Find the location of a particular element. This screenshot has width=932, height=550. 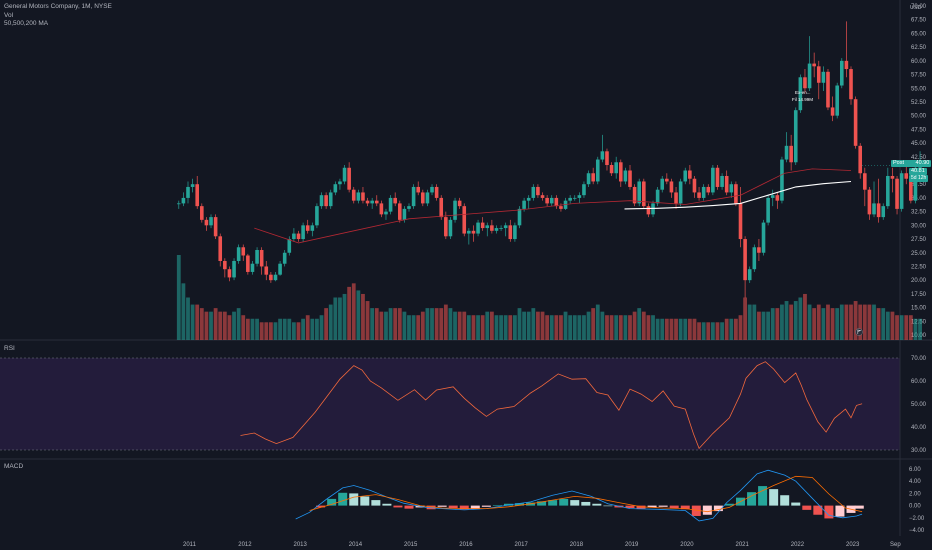

price-tick-label: 60.00 is located at coordinates (919, 62).